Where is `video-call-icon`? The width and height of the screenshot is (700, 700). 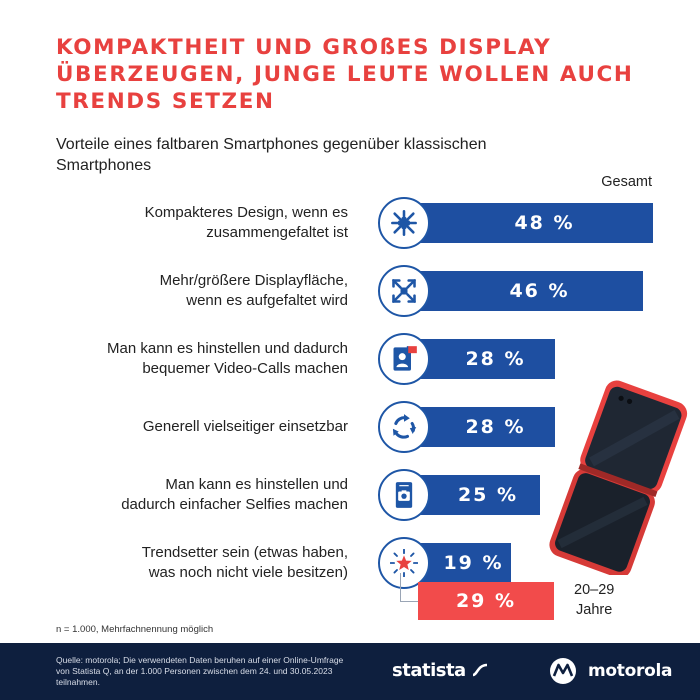 video-call-icon is located at coordinates (405, 358).